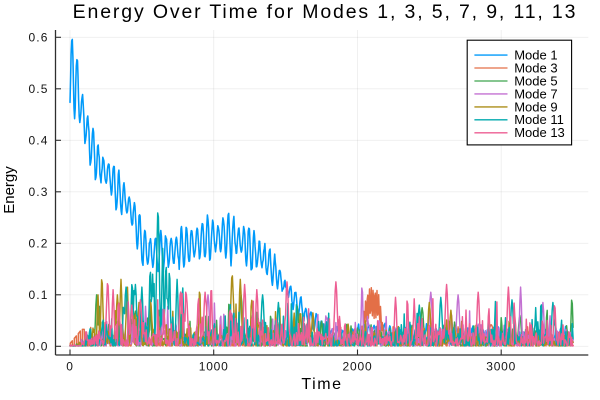  What do you see at coordinates (39, 141) in the screenshot?
I see `svg-text: 0.4` at bounding box center [39, 141].